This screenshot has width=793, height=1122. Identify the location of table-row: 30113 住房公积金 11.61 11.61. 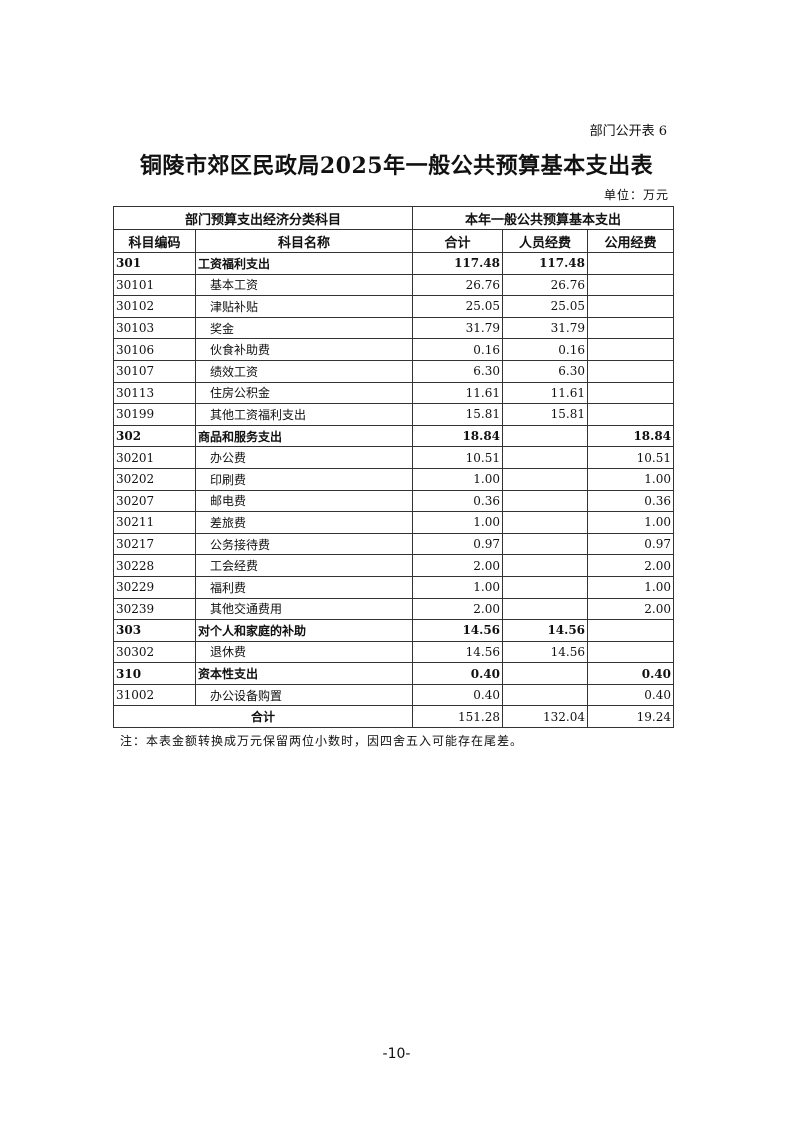
(394, 393).